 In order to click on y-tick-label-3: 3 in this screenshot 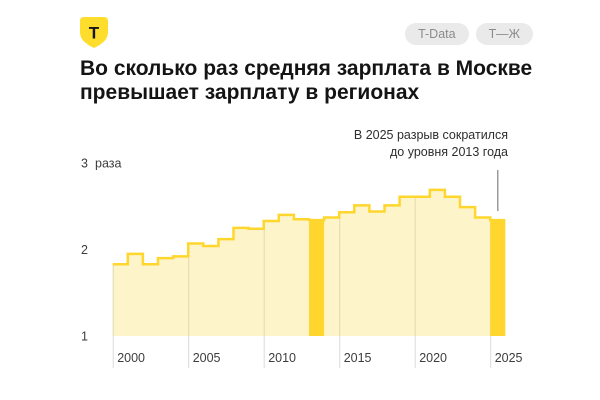, I will do `click(84, 164)`.